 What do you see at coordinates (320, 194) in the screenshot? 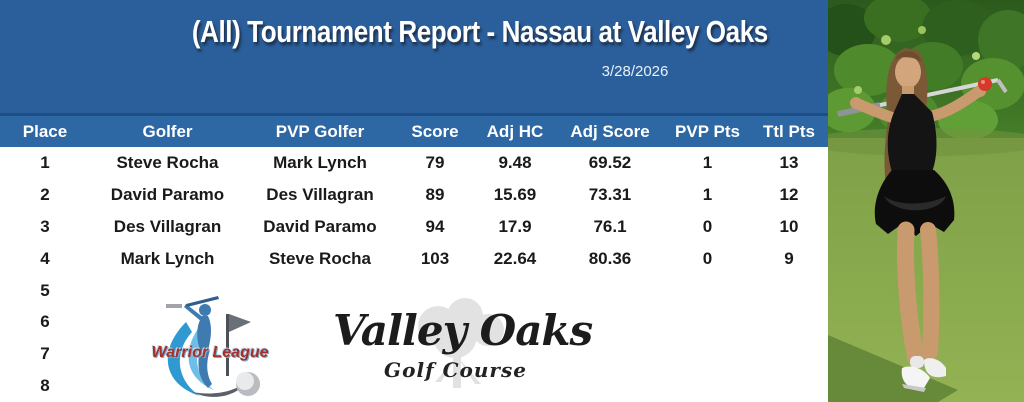
I see `row-2-pvp-golfer: Des Villagran` at bounding box center [320, 194].